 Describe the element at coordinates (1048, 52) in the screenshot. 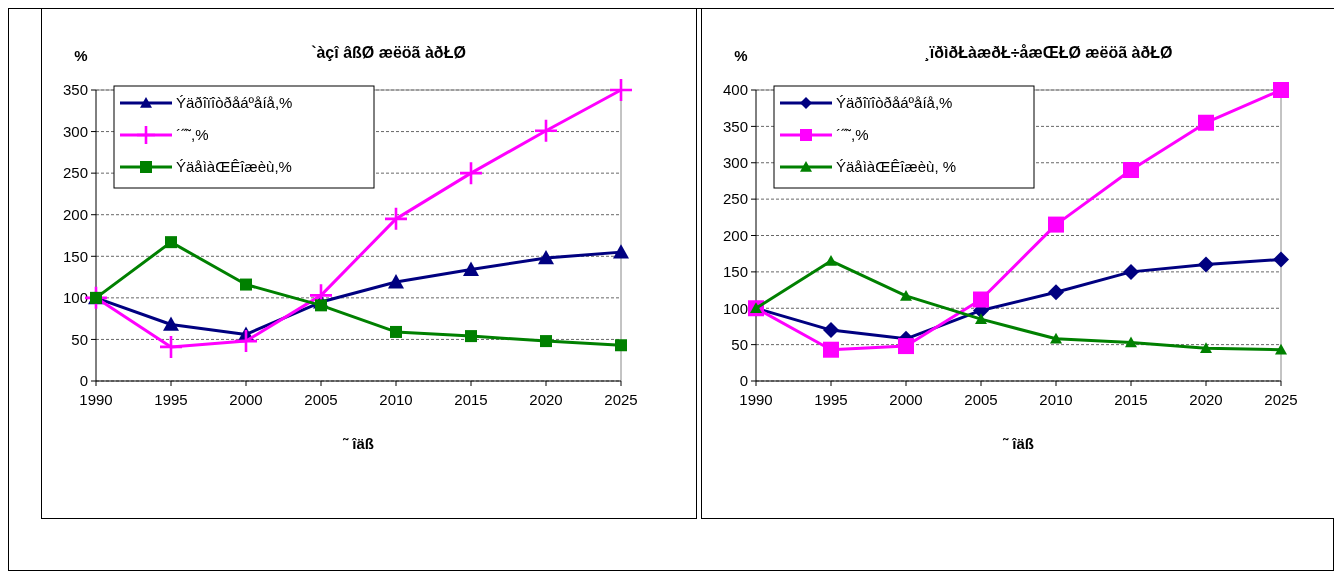

I see `chart-title: ¸ïðìðŁàæðŁ÷åæŒŁØ æëöã àðŁØ` at that location.